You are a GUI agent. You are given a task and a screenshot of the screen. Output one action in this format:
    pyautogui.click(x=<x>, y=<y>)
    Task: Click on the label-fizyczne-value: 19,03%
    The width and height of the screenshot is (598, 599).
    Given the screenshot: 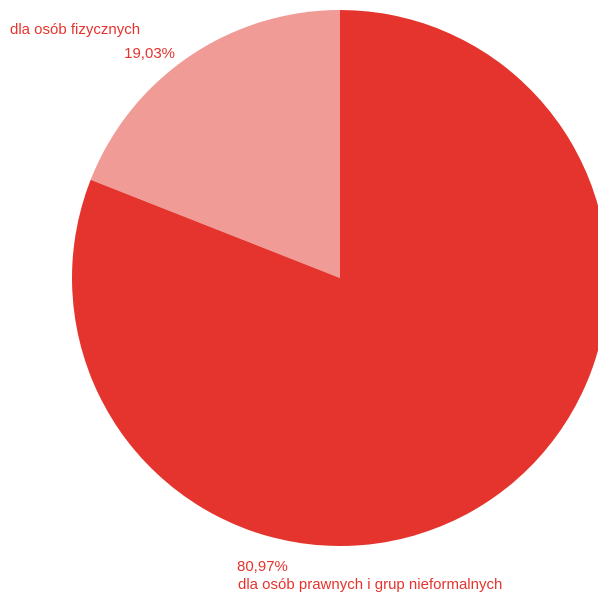 What is the action you would take?
    pyautogui.click(x=149, y=53)
    